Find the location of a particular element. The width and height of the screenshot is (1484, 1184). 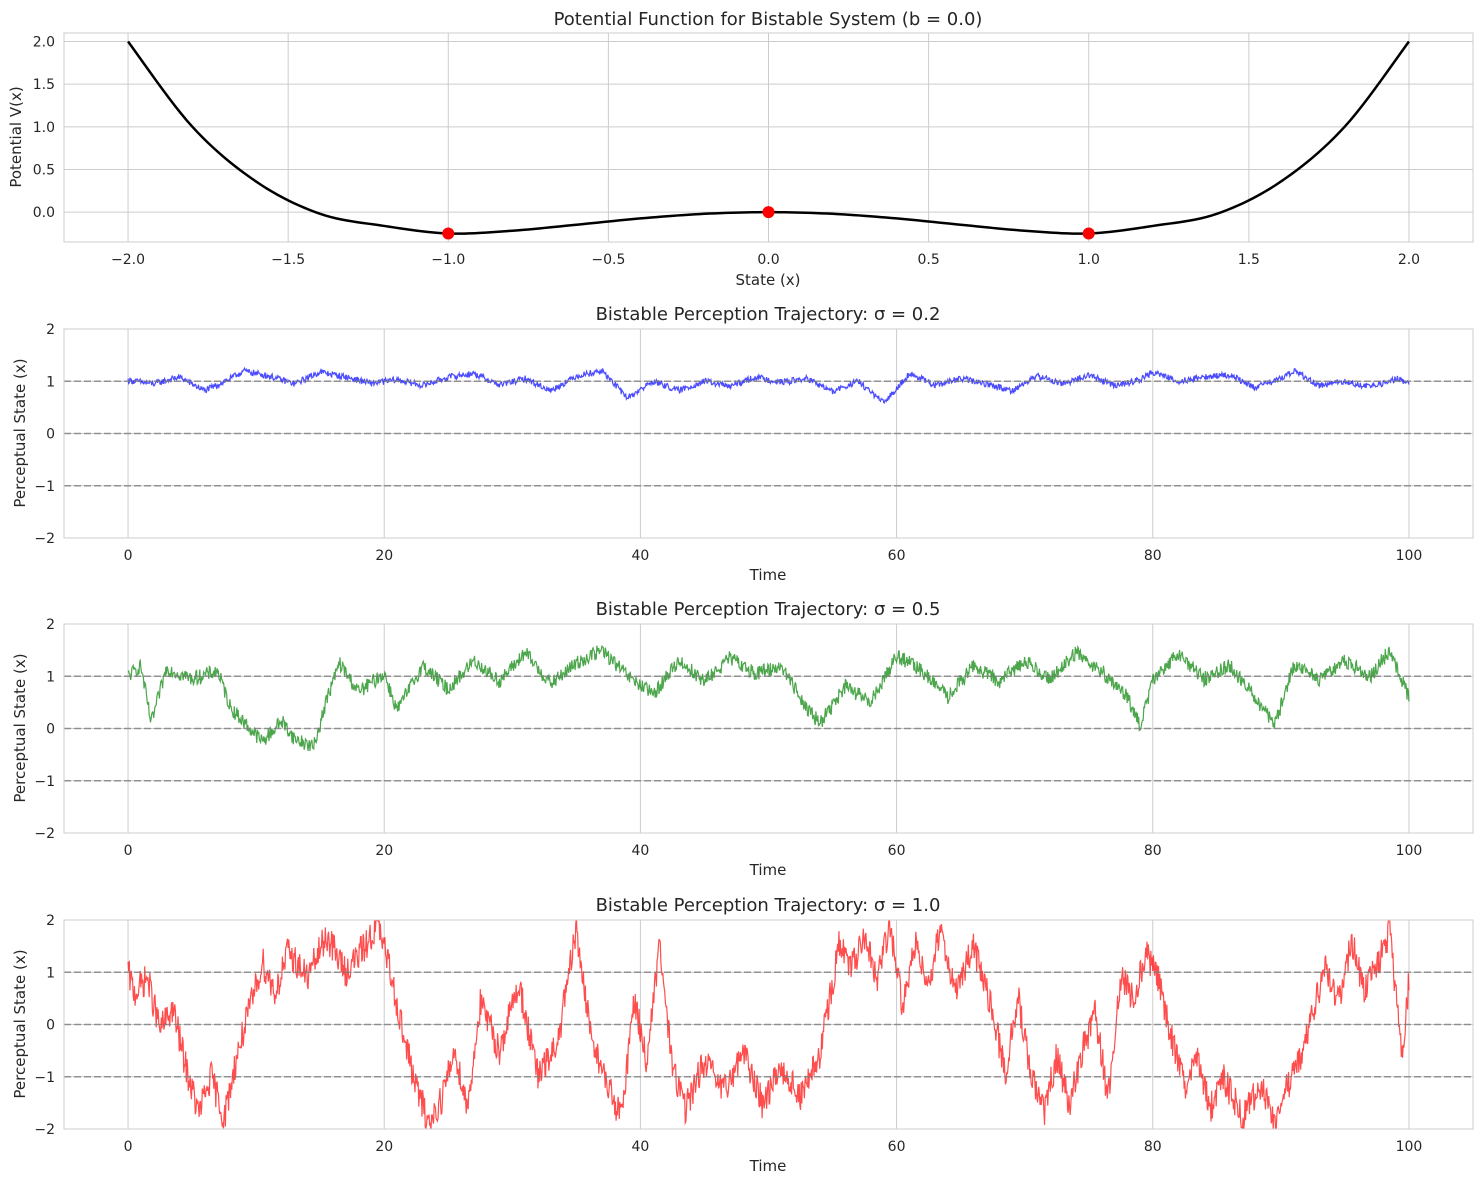

y-tick-label: 2.0 is located at coordinates (44, 43).